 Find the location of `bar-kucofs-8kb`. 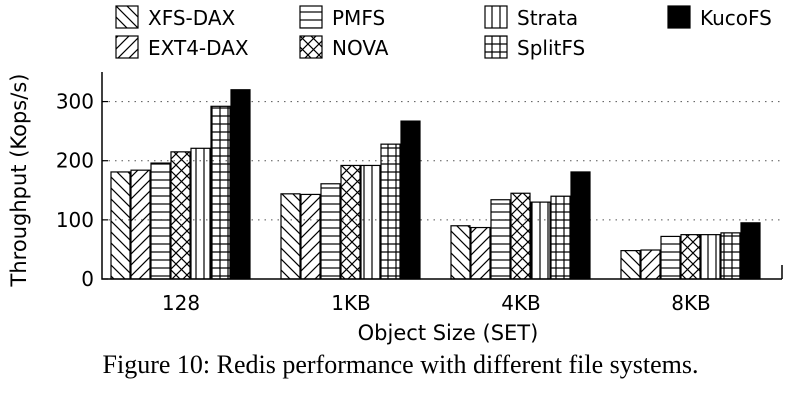

bar-kucofs-8kb is located at coordinates (750, 251).